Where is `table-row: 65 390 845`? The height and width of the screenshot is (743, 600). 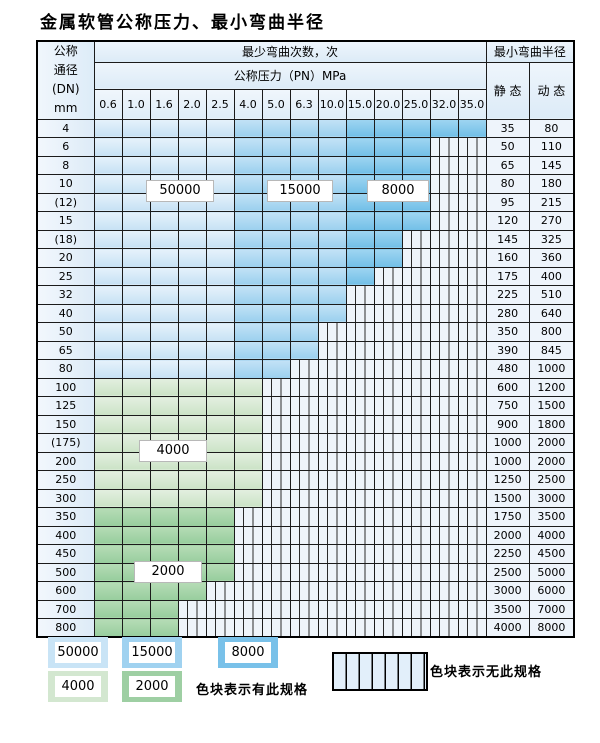
table-row: 65 390 845 is located at coordinates (305, 350).